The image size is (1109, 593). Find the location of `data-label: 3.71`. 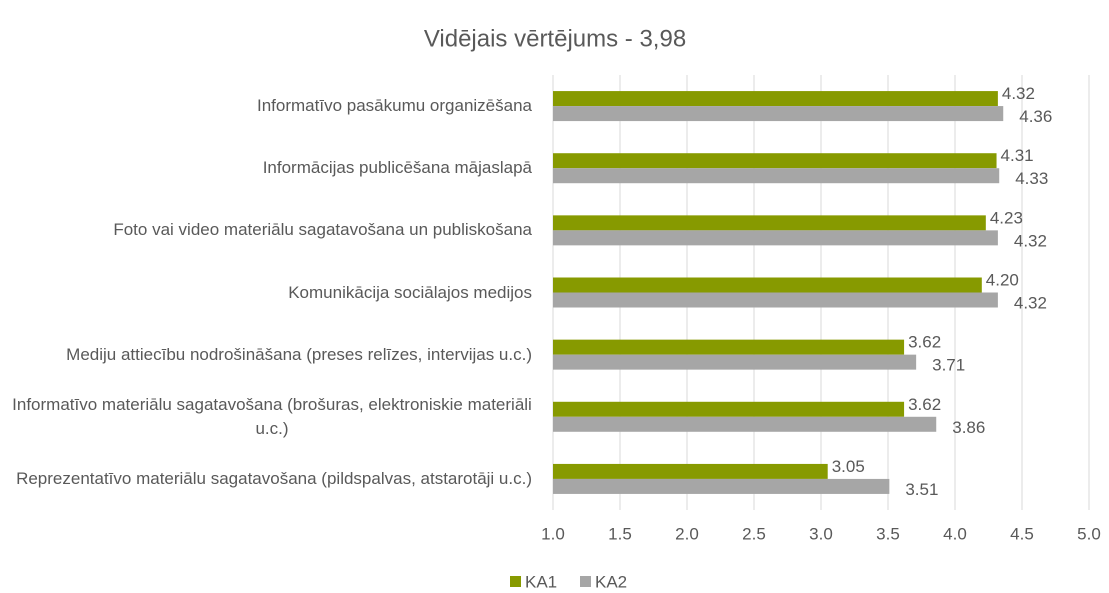

data-label: 3.71 is located at coordinates (948, 365).